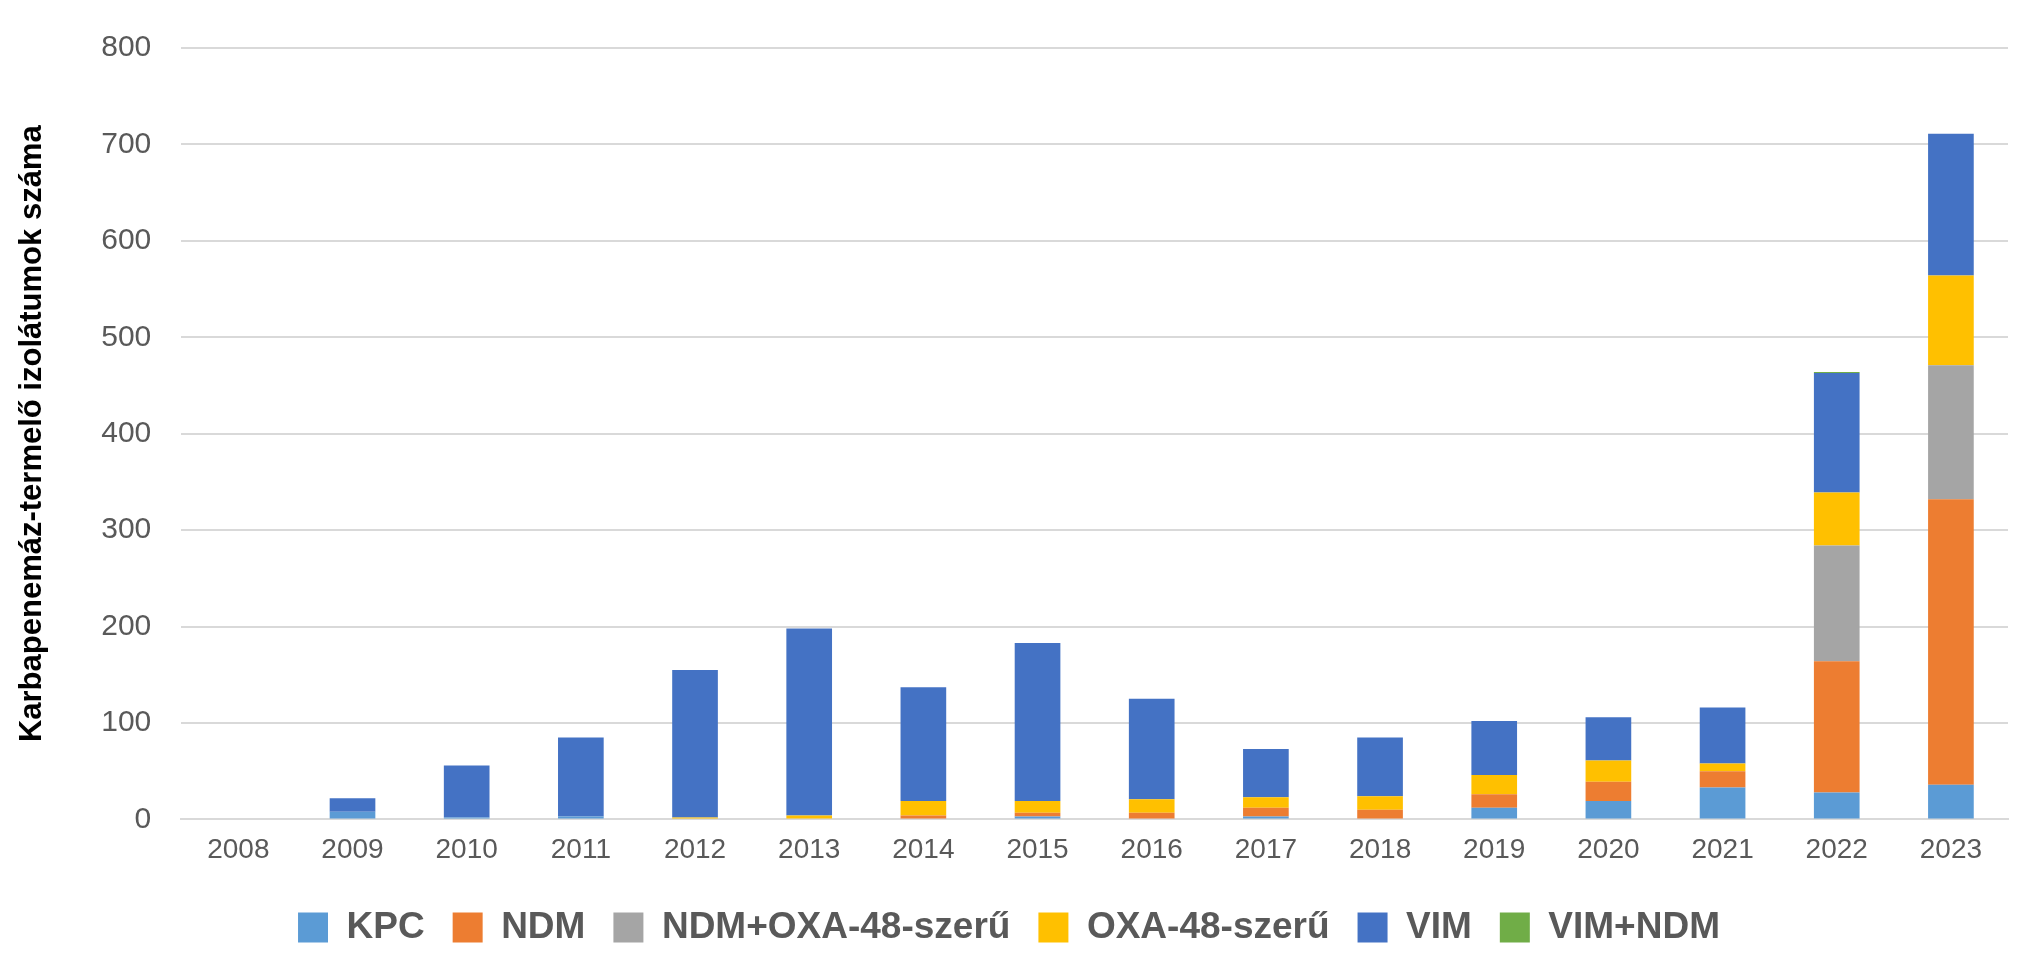 This screenshot has height=956, width=2018. Describe the element at coordinates (1634, 925) in the screenshot. I see `legend-label: VIM+NDM` at that location.